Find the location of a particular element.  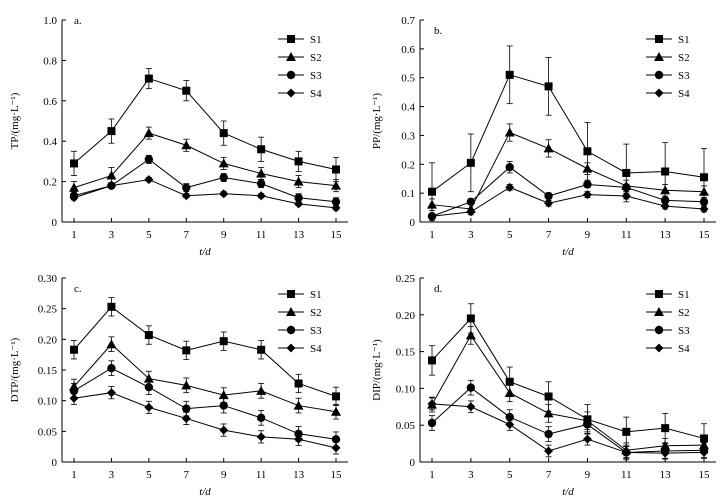

series-S4 is located at coordinates (568, 201).